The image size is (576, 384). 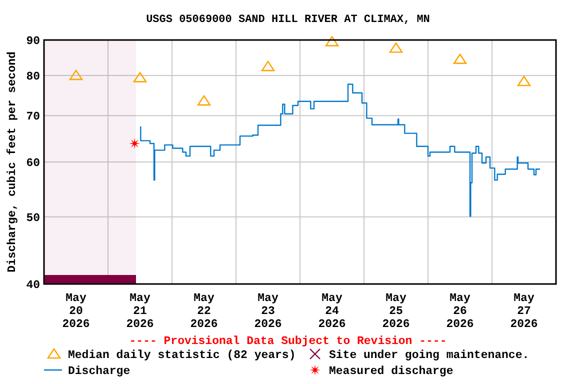 What do you see at coordinates (396, 311) in the screenshot?
I see `x-tick-label: May 25 2026` at bounding box center [396, 311].